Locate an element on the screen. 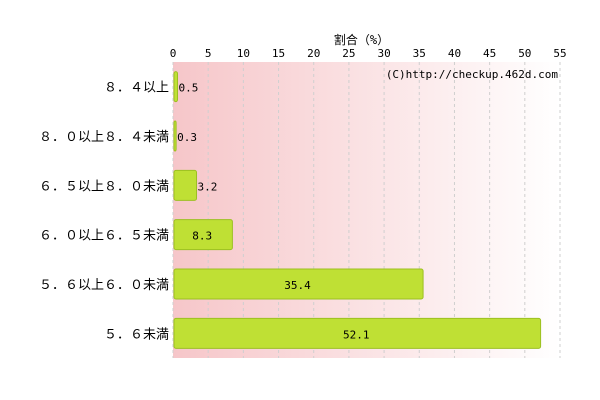 This screenshot has height=400, width=600. category-label: ５．６以上６．０未満 is located at coordinates (104, 285).